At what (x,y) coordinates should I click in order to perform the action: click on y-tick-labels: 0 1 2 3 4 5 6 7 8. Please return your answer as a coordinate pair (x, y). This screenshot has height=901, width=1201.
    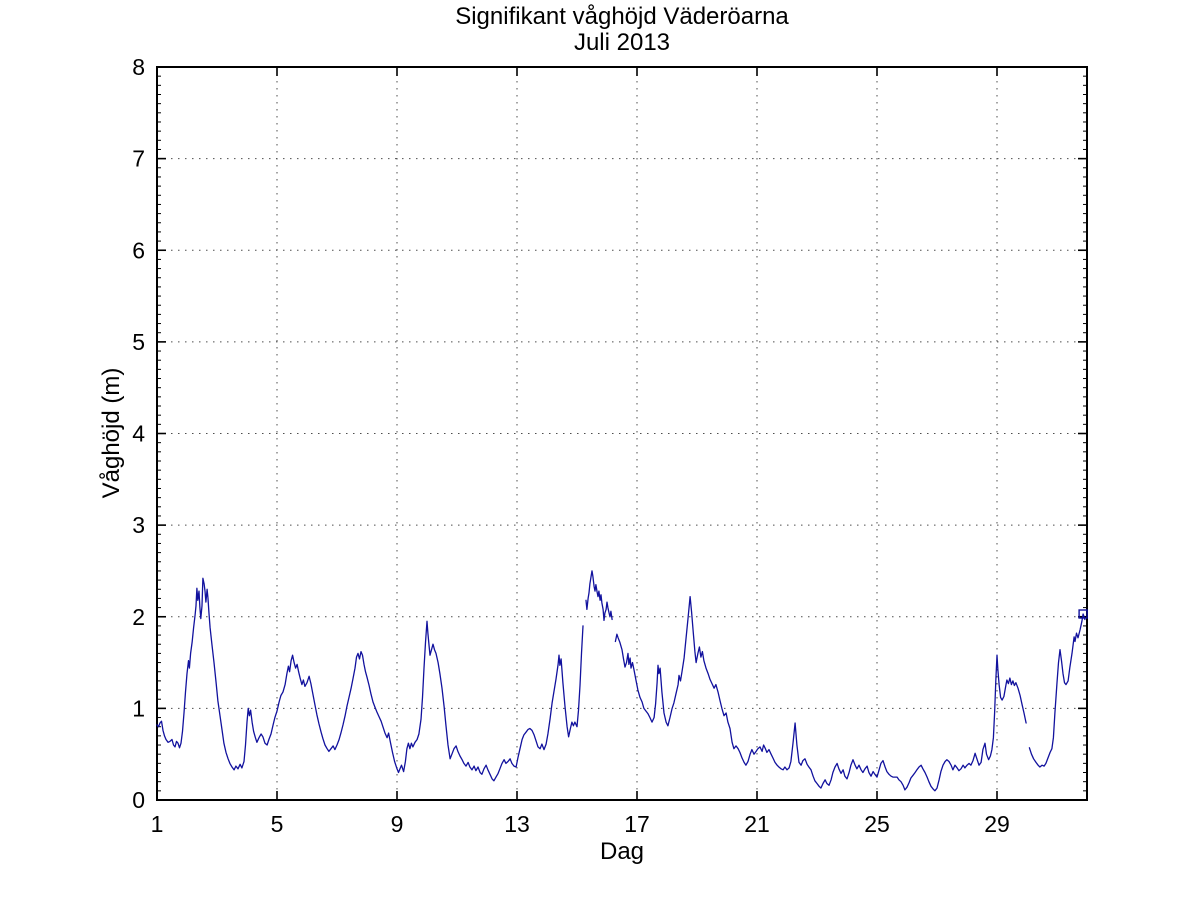
    Looking at the image, I should click on (138, 433).